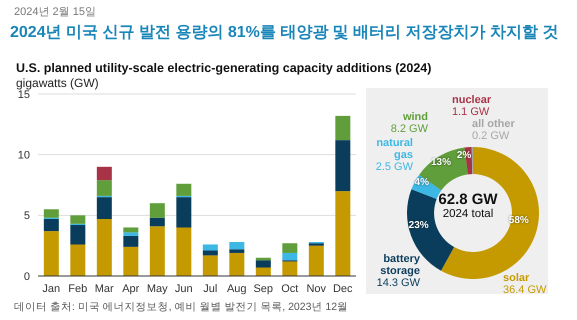 The width and height of the screenshot is (577, 320). Describe the element at coordinates (468, 199) in the screenshot. I see `text: 62.8 GW` at that location.